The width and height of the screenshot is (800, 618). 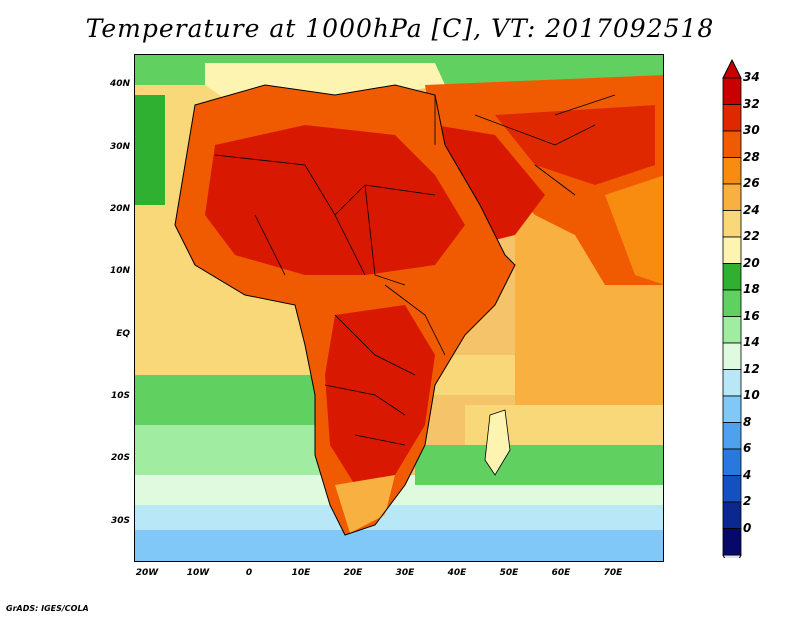 What do you see at coordinates (119, 84) in the screenshot?
I see `lat-label: 40N` at bounding box center [119, 84].